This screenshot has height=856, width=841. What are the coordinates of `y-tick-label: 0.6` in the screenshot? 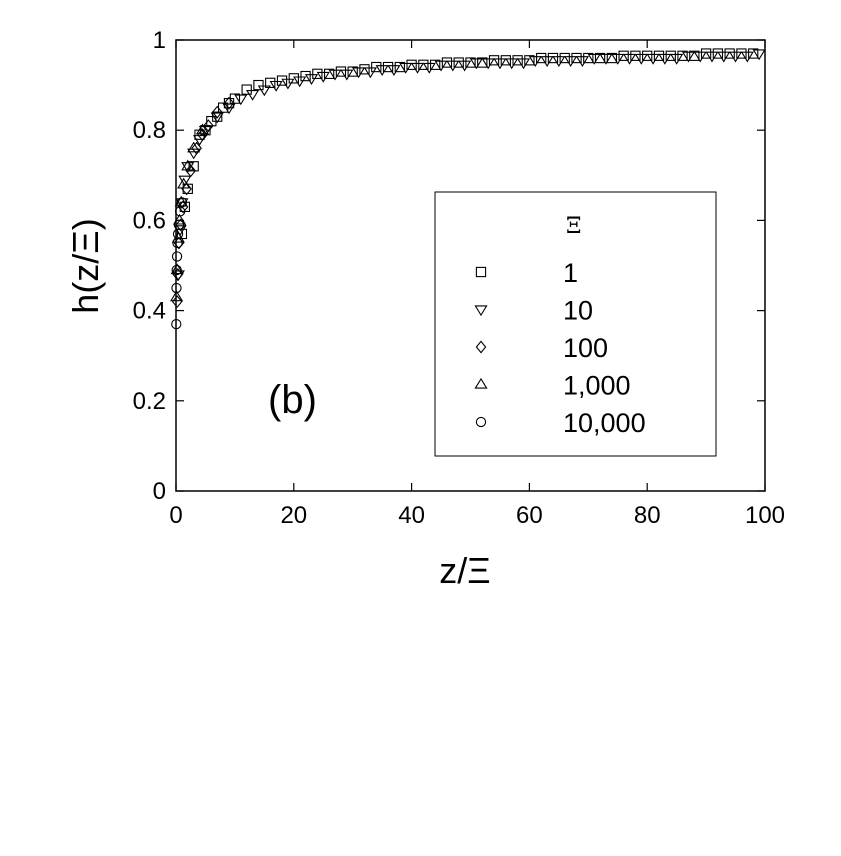 It's located at (149, 220).